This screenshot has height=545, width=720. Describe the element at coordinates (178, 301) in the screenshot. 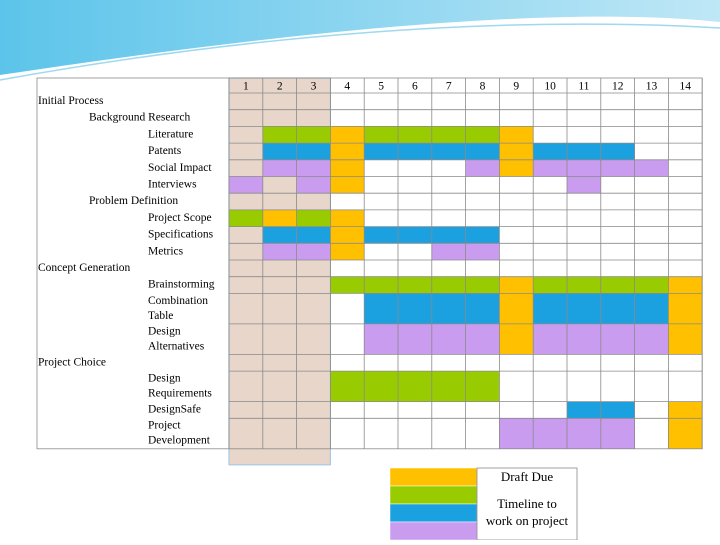

I see `task-label: Combination` at that location.